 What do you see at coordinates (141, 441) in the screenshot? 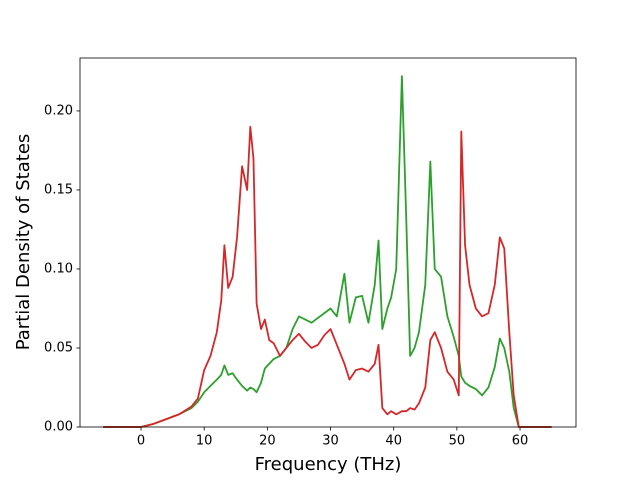
I see `x-tick-label: 0` at bounding box center [141, 441].